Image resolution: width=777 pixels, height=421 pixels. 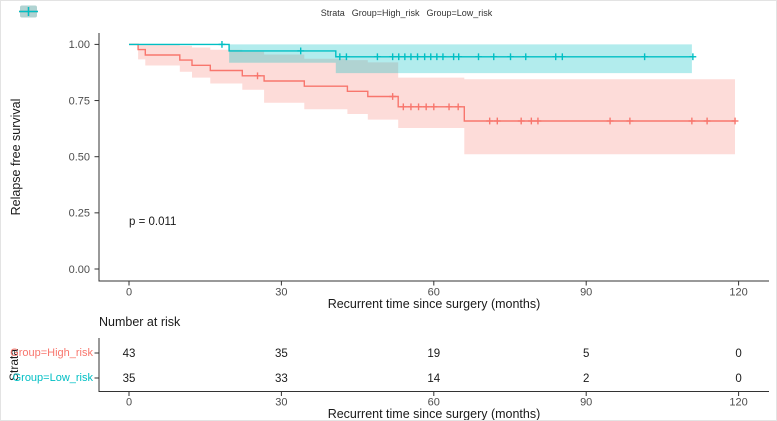 I want to click on y-tick-label: 0.50, so click(x=79, y=158).